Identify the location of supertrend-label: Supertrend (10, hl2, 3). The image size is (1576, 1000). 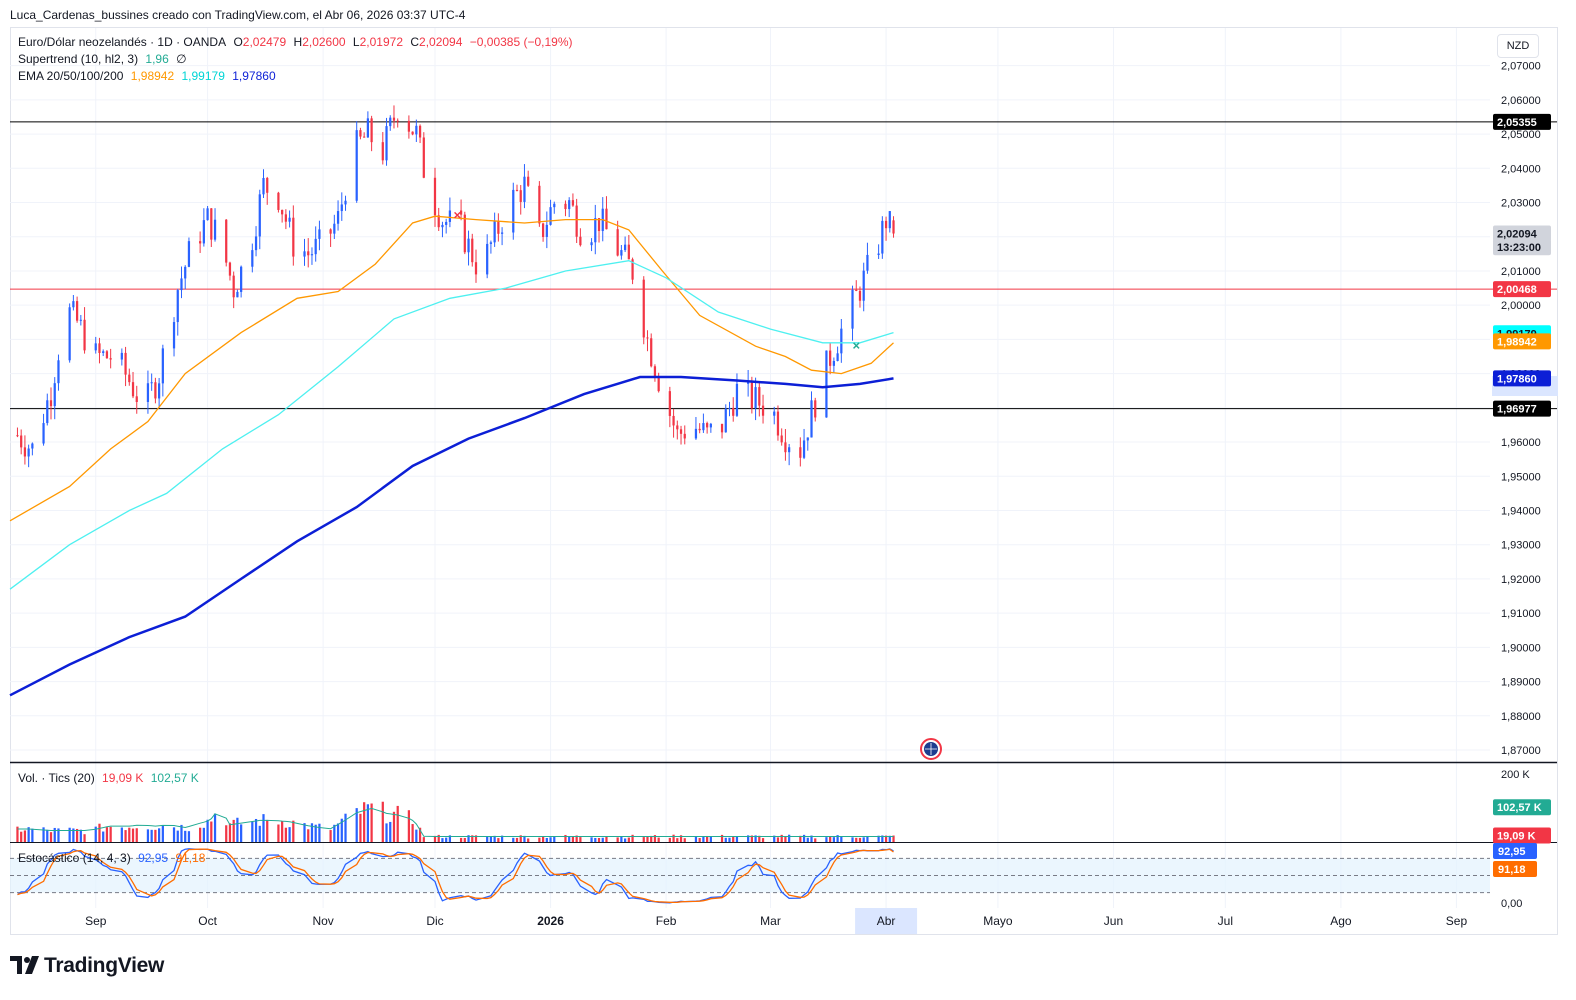
(78, 59).